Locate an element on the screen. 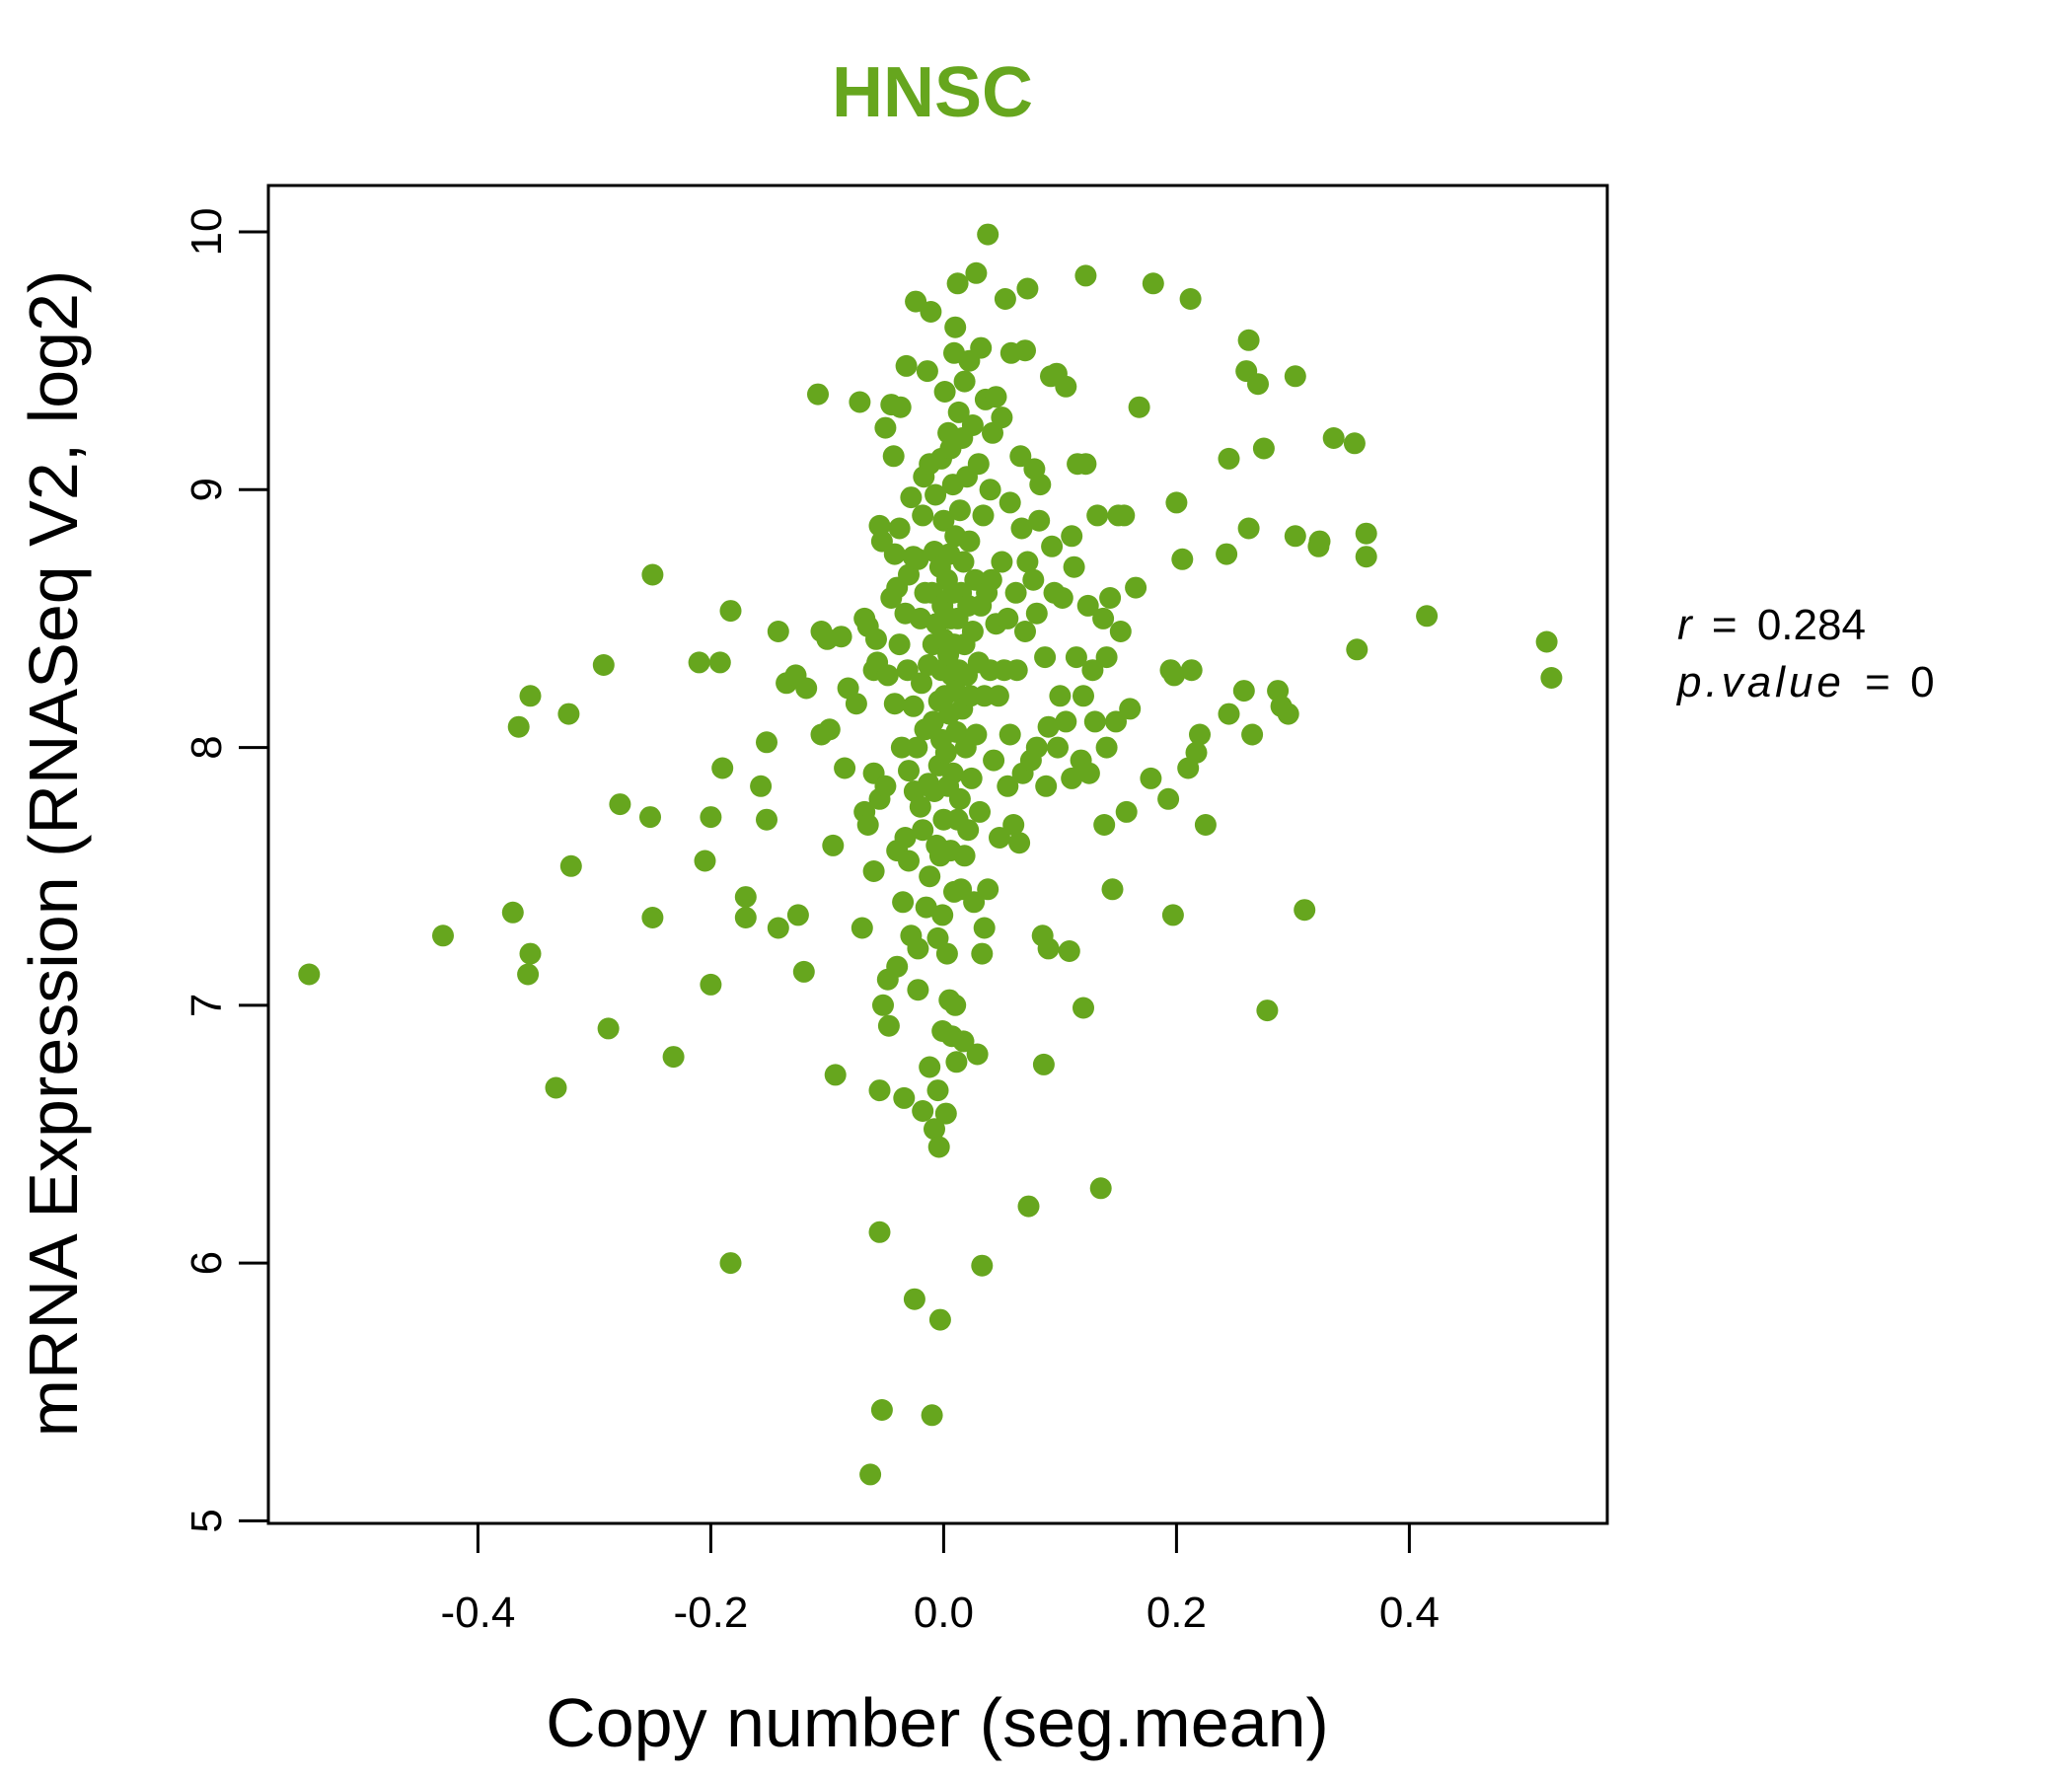 This screenshot has height=1776, width=2072. x-axis: -0.4 -0.2 0.0 0.2 0.4 is located at coordinates (940, 1579).